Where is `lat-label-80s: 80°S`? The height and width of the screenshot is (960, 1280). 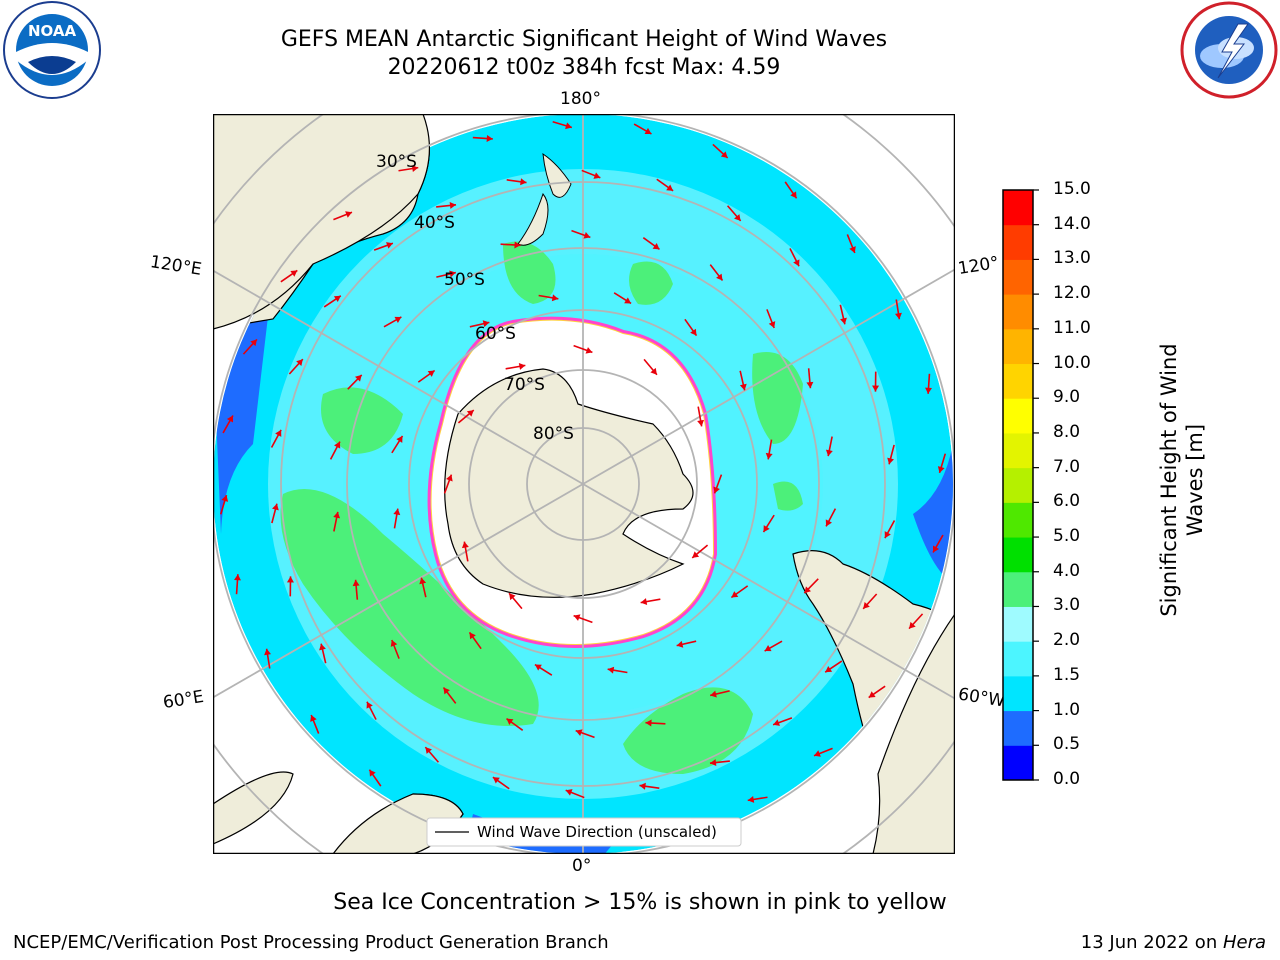 lat-label-80s: 80°S is located at coordinates (553, 434).